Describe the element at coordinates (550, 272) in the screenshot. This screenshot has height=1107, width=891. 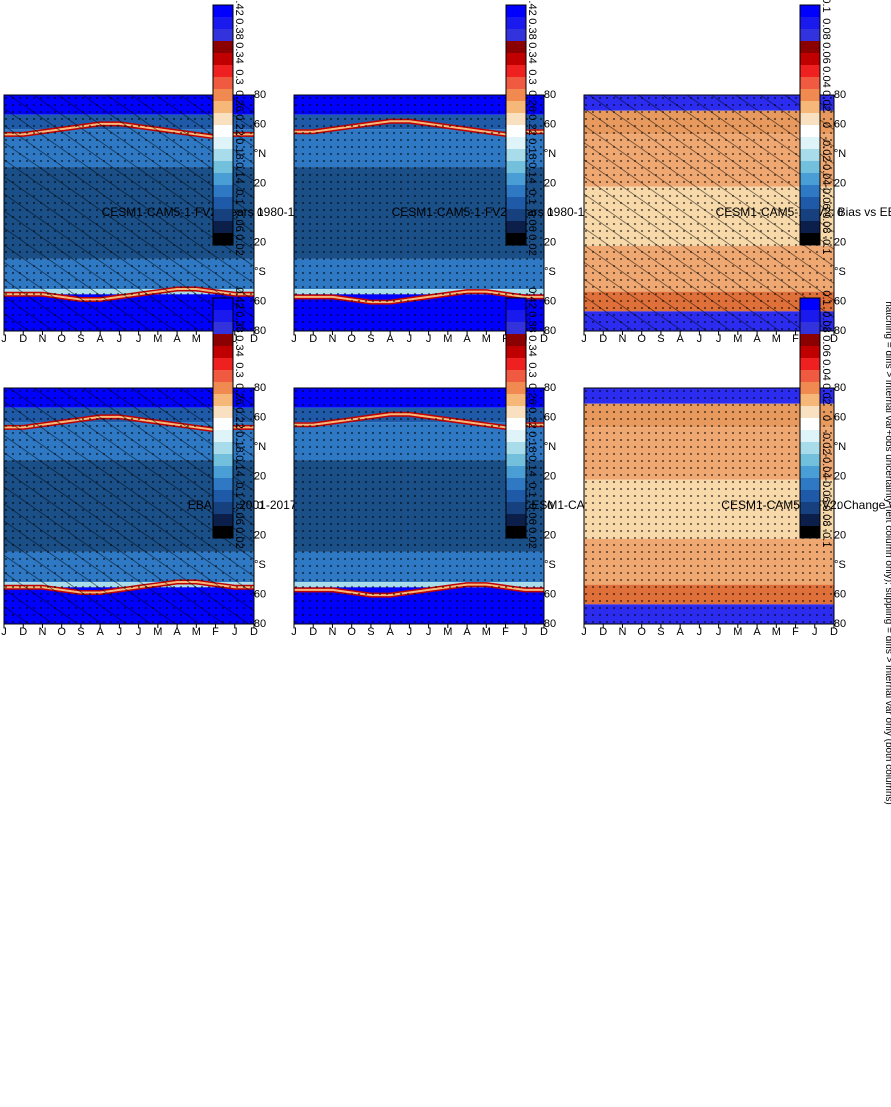
I see `lat-label: °S` at that location.